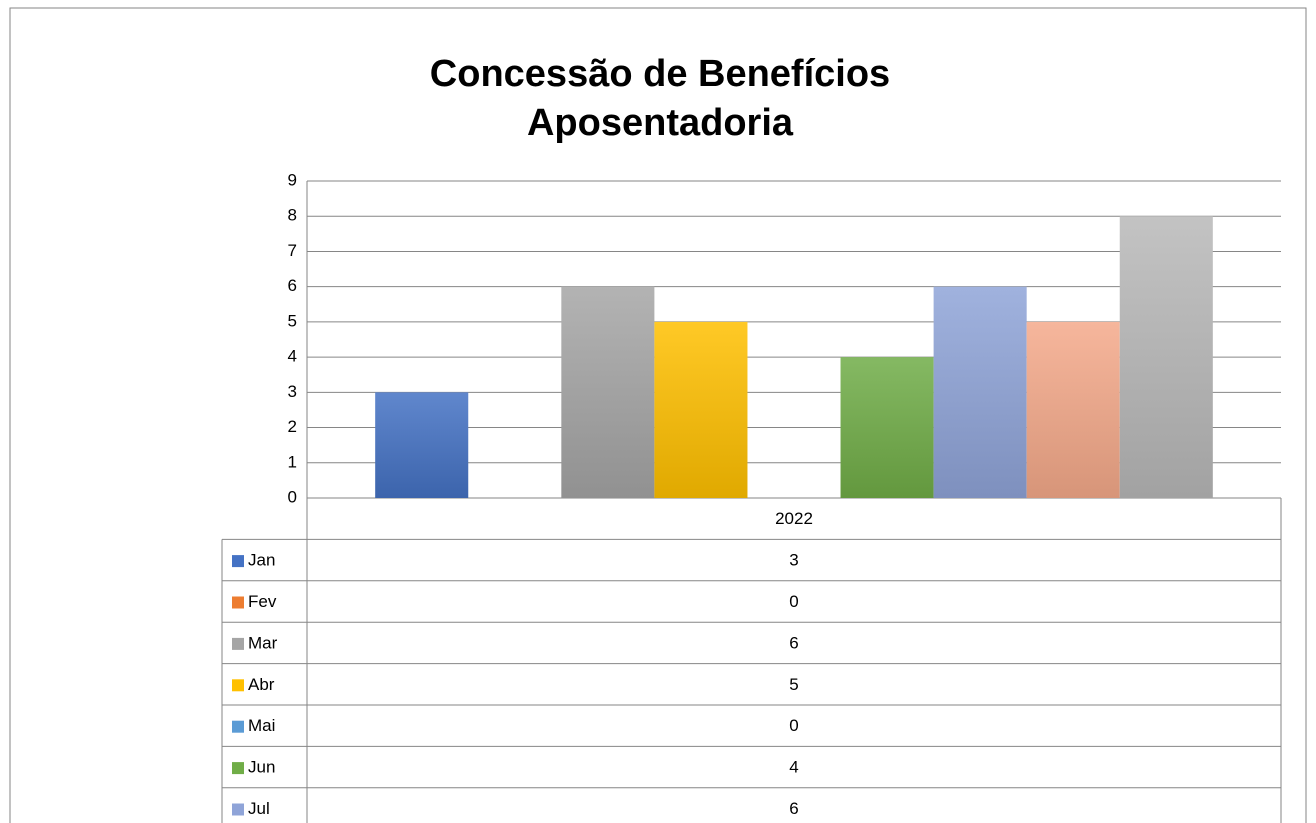 The width and height of the screenshot is (1316, 823). Describe the element at coordinates (292, 496) in the screenshot. I see `y-tick-label: 0` at that location.